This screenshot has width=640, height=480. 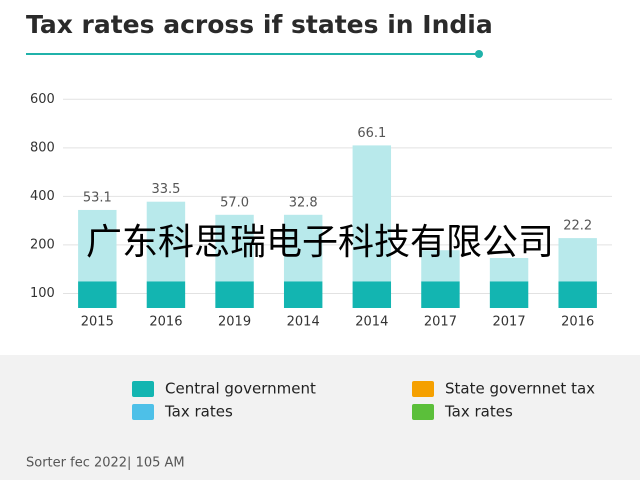 I want to click on x-tick-label: 2015, so click(x=97, y=322).